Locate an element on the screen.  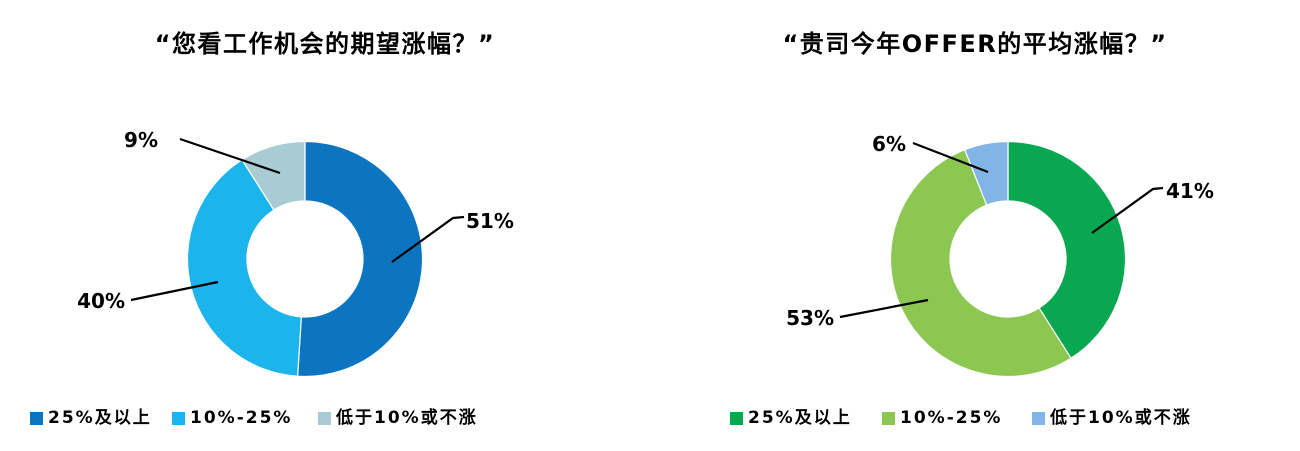
chart-title: “贵司今年OFFER的平均涨幅？” is located at coordinates (975, 44).